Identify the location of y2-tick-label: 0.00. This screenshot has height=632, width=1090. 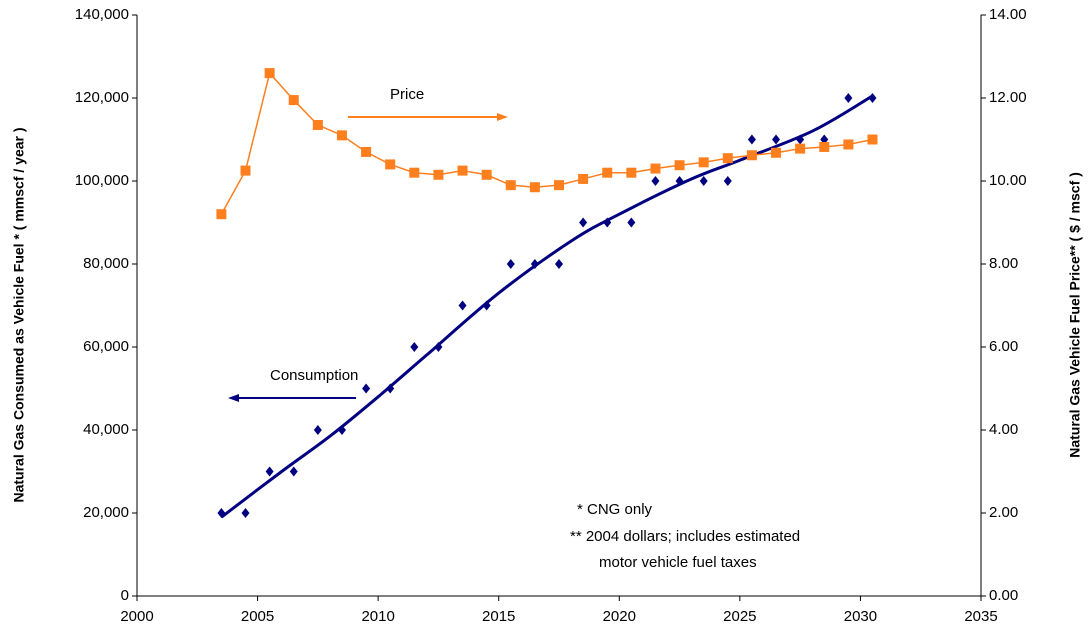
(1003, 595).